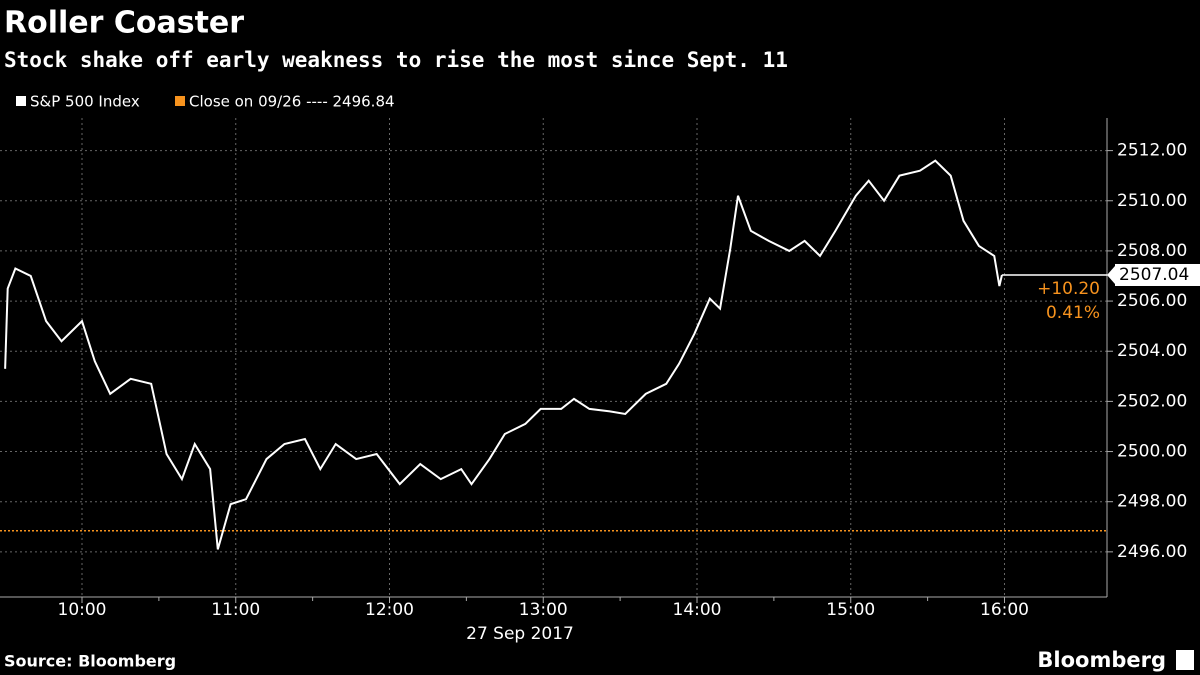  Describe the element at coordinates (1152, 552) in the screenshot. I see `y-tick-label: 2496.00` at that location.